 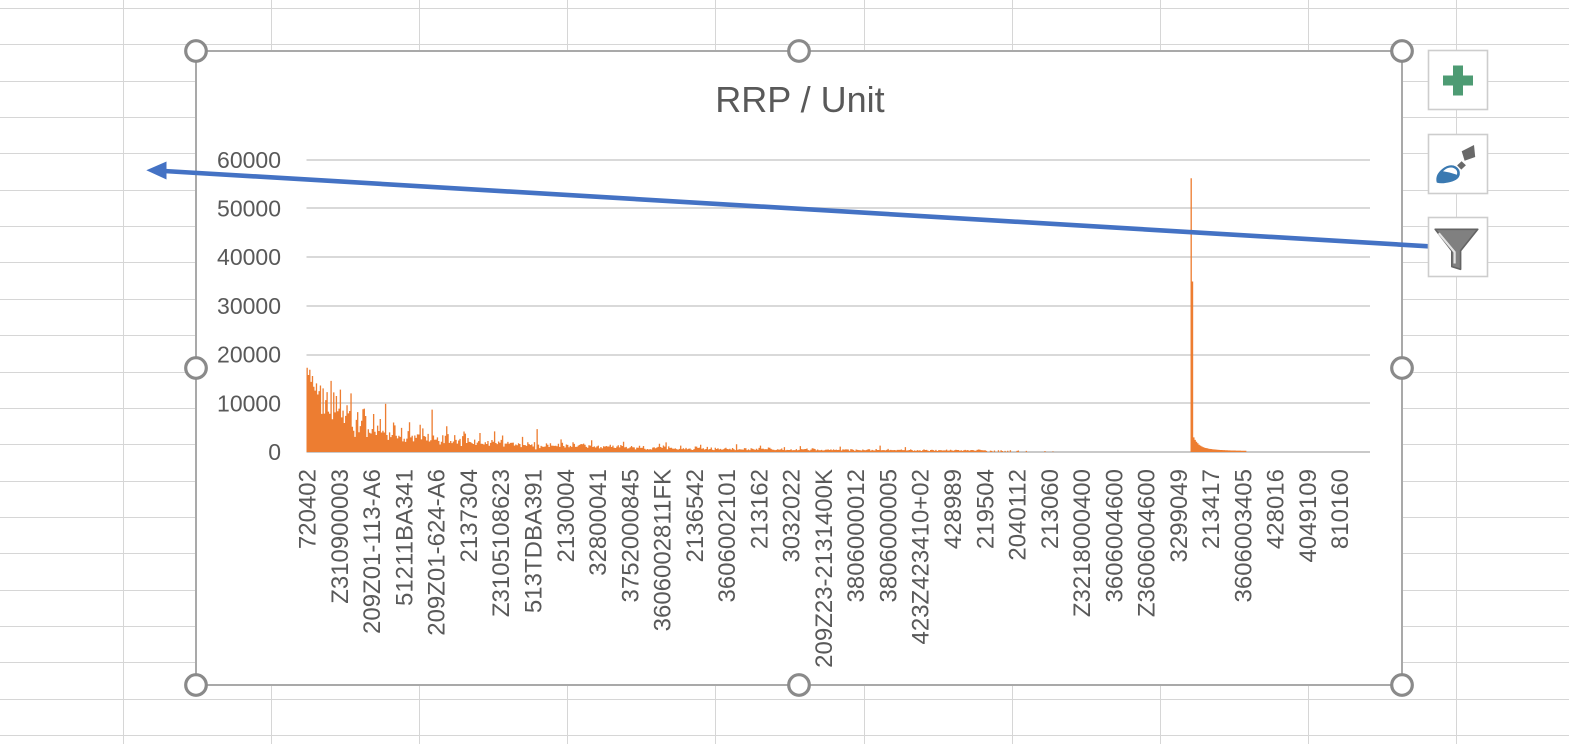 What do you see at coordinates (824, 568) in the screenshot?
I see `svg-text: 209Z23-2131400K` at bounding box center [824, 568].